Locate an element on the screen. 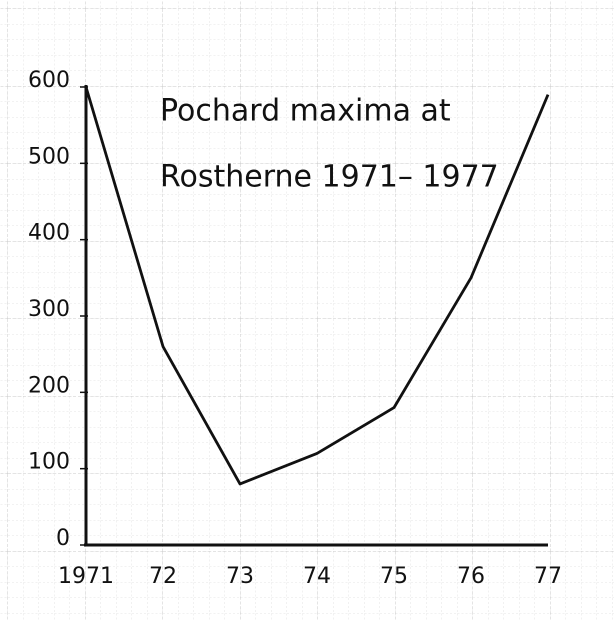 This screenshot has width=614, height=620. y-tick-label: 400 is located at coordinates (49, 233).